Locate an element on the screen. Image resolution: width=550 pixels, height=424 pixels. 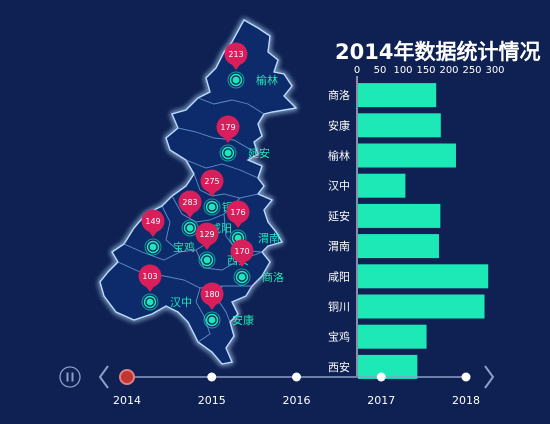
pin-value: 213 is located at coordinates (235, 54).